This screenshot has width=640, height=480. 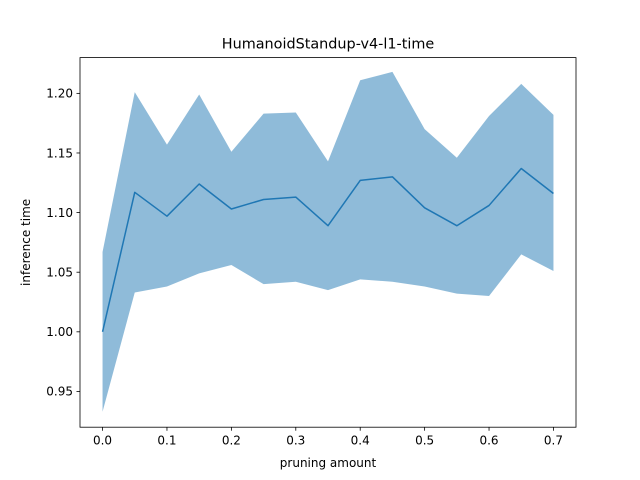 I want to click on x-tick-label: 0.6, so click(x=488, y=441).